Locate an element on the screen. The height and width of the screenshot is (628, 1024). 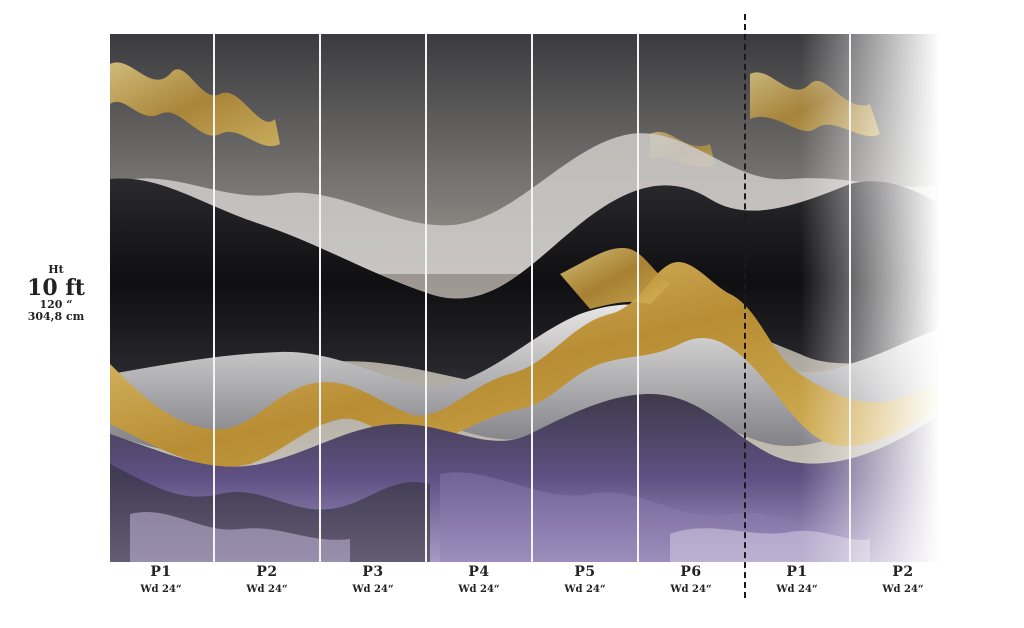
height-label: Ht is located at coordinates (56, 269).